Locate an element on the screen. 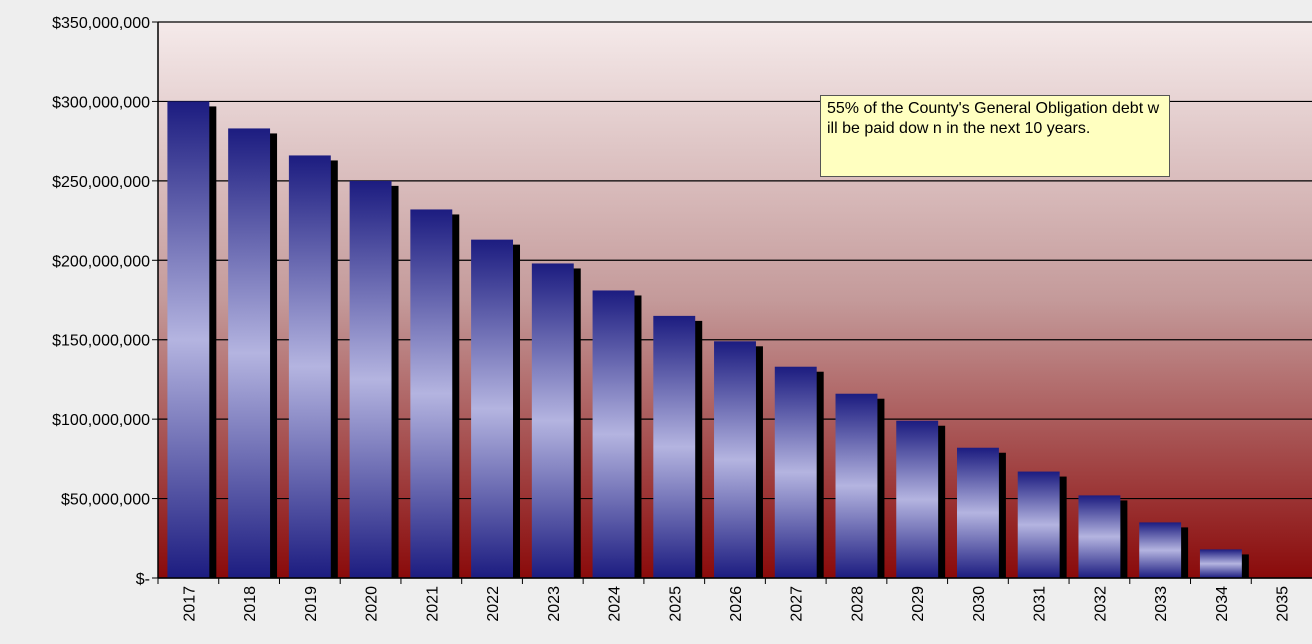 The width and height of the screenshot is (1312, 644). x-tick-label: 2021 is located at coordinates (432, 604).